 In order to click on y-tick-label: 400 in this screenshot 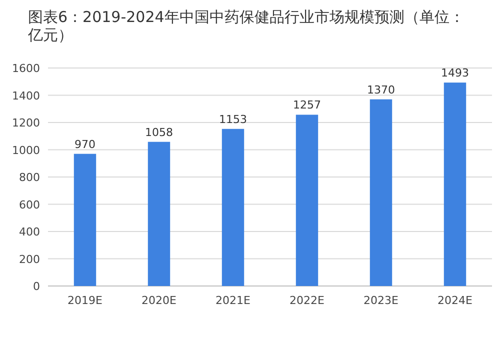, I will do `click(29, 232)`.